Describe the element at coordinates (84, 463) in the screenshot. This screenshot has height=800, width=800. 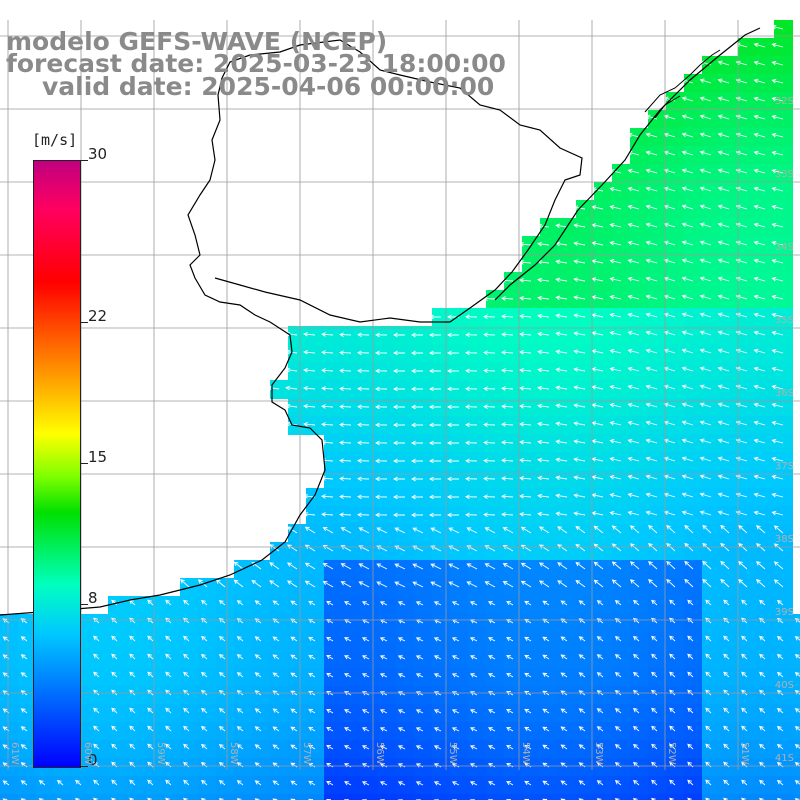
I see `colorbar-tick` at that location.